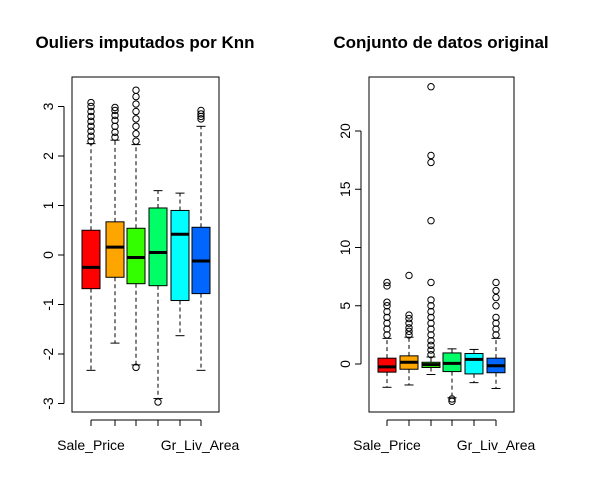  What do you see at coordinates (148, 436) in the screenshot?
I see `x-axis-knn: Sale_Price Gr_Liv_Area` at bounding box center [148, 436].